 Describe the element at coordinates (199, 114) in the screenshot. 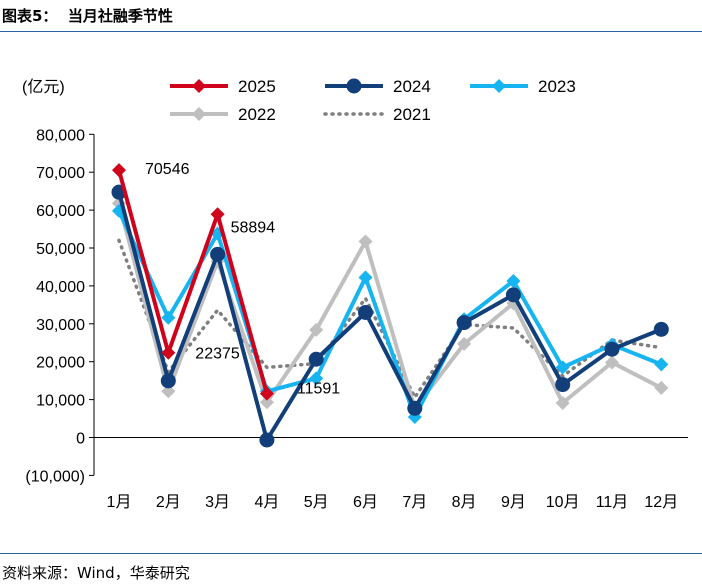

I see `legend-marker-2022` at that location.